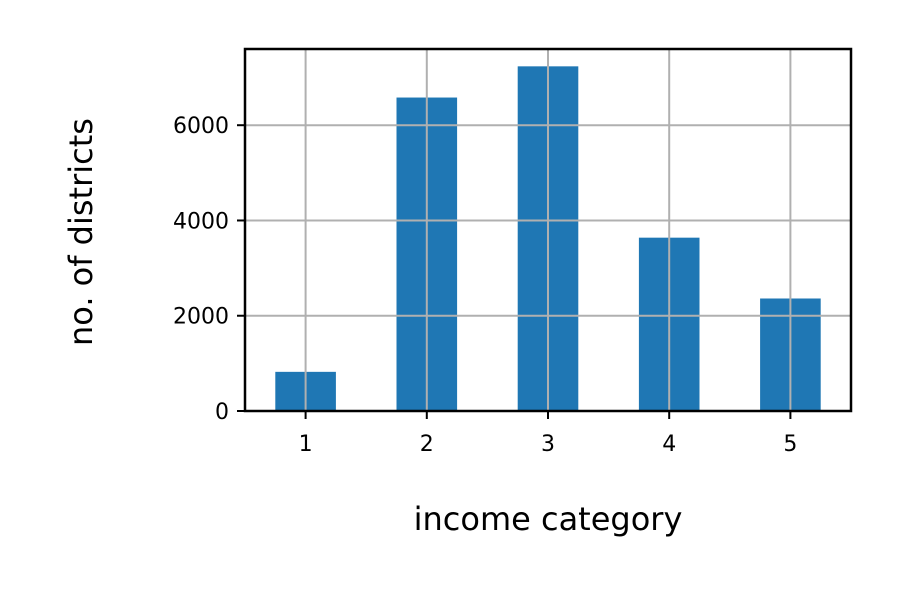  I want to click on x-tick-label: 5, so click(790, 444).